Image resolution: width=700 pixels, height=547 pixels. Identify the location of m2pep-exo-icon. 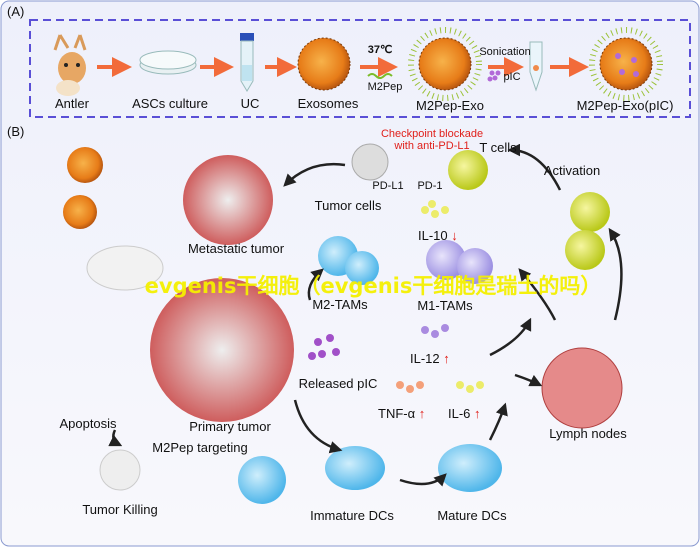
(445, 64).